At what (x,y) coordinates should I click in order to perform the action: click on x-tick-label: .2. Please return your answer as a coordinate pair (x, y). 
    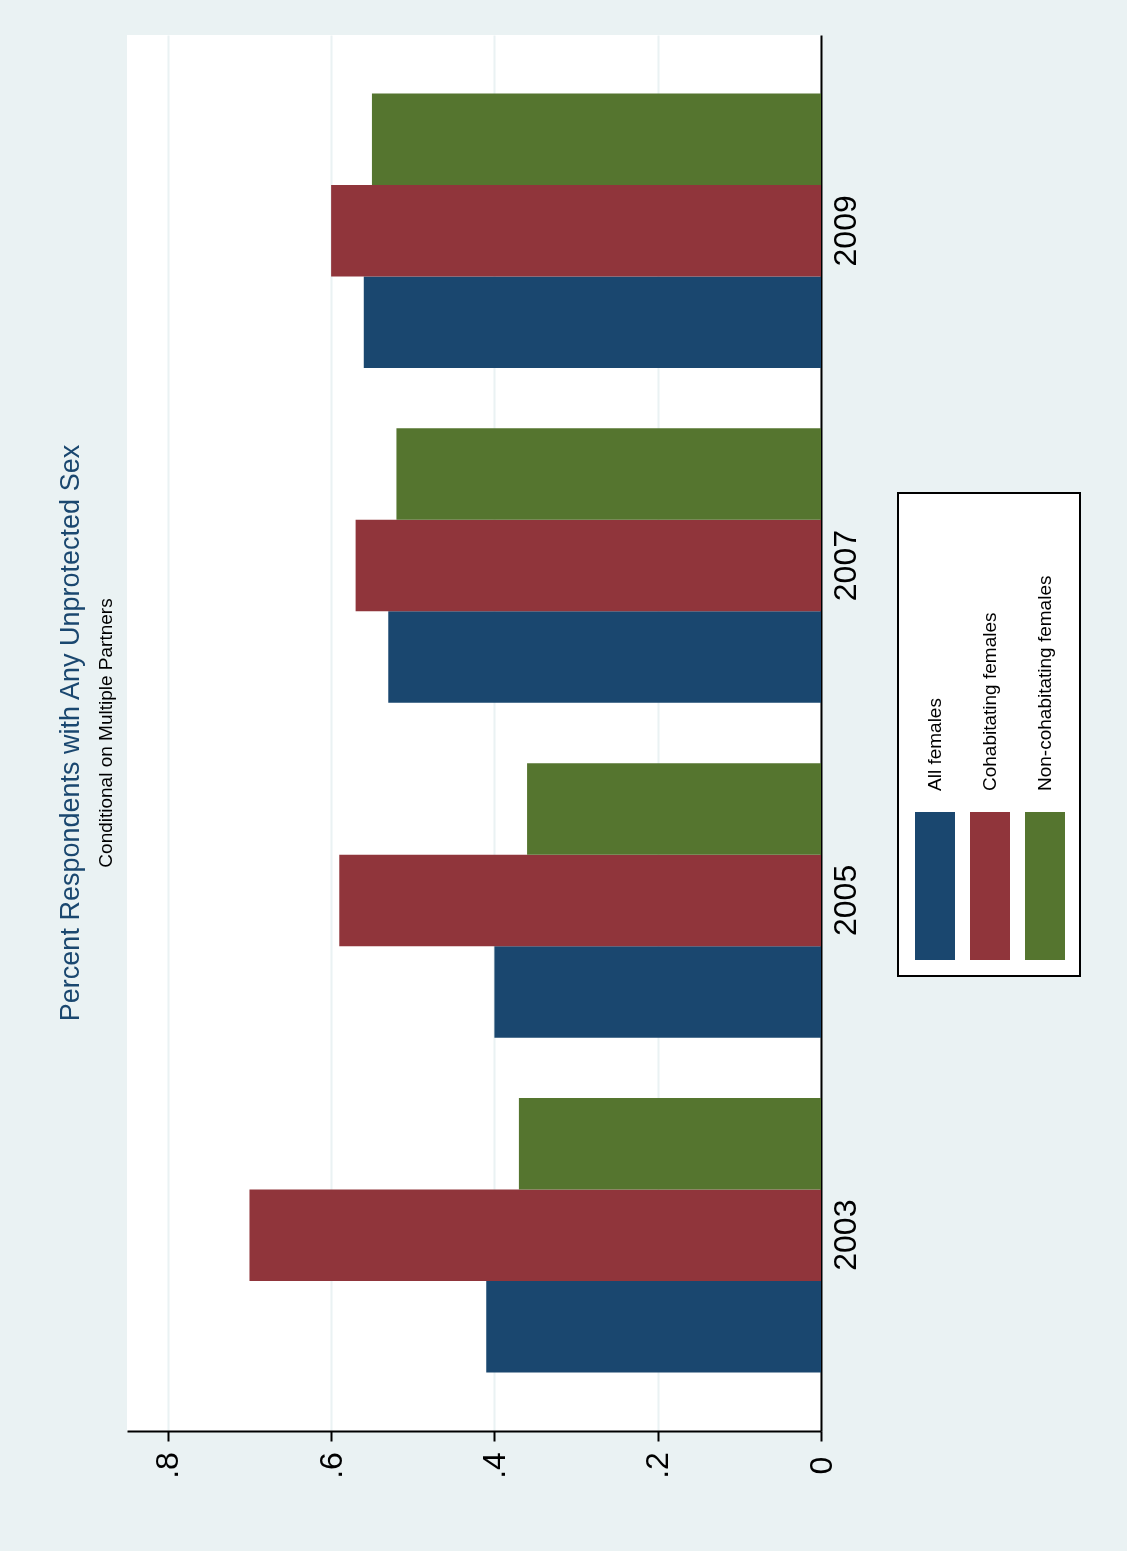
    Looking at the image, I should click on (657, 1465).